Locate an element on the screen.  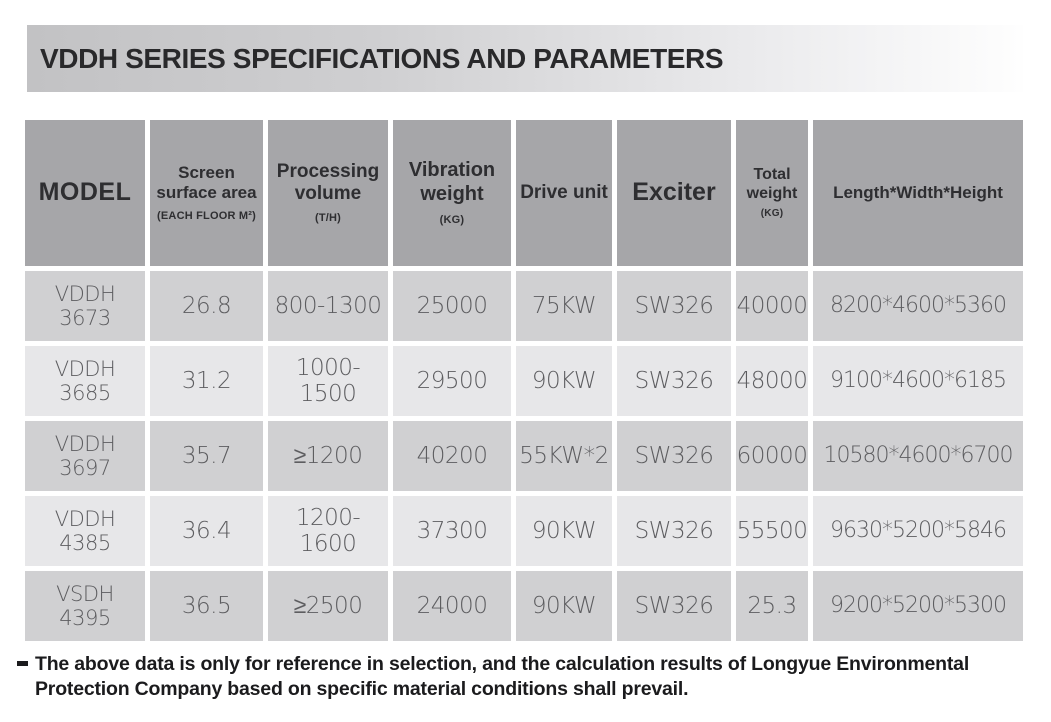
table-cell: 9100*4600*6185 is located at coordinates (918, 381).